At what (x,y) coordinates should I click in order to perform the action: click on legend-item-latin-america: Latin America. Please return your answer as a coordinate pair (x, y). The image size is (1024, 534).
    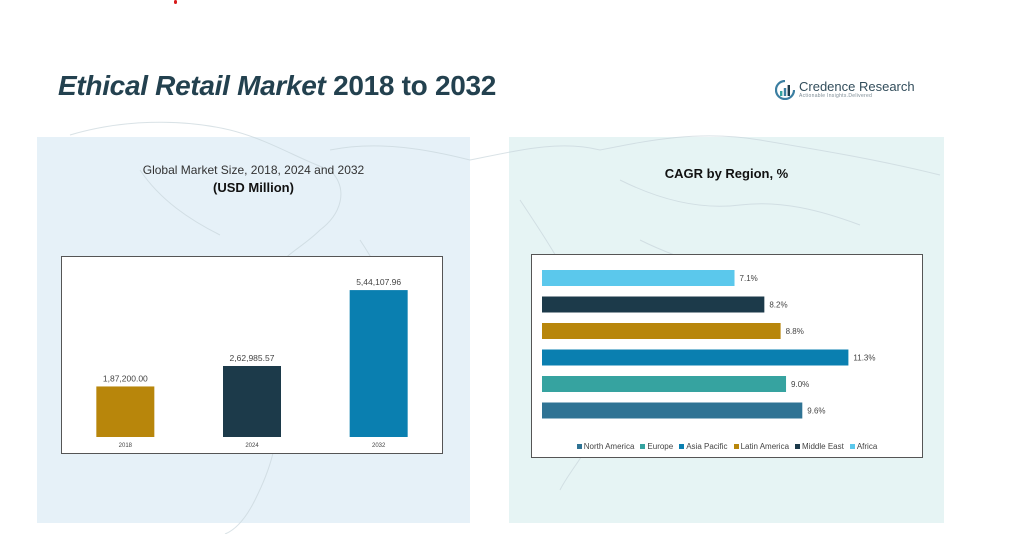
    Looking at the image, I should click on (761, 446).